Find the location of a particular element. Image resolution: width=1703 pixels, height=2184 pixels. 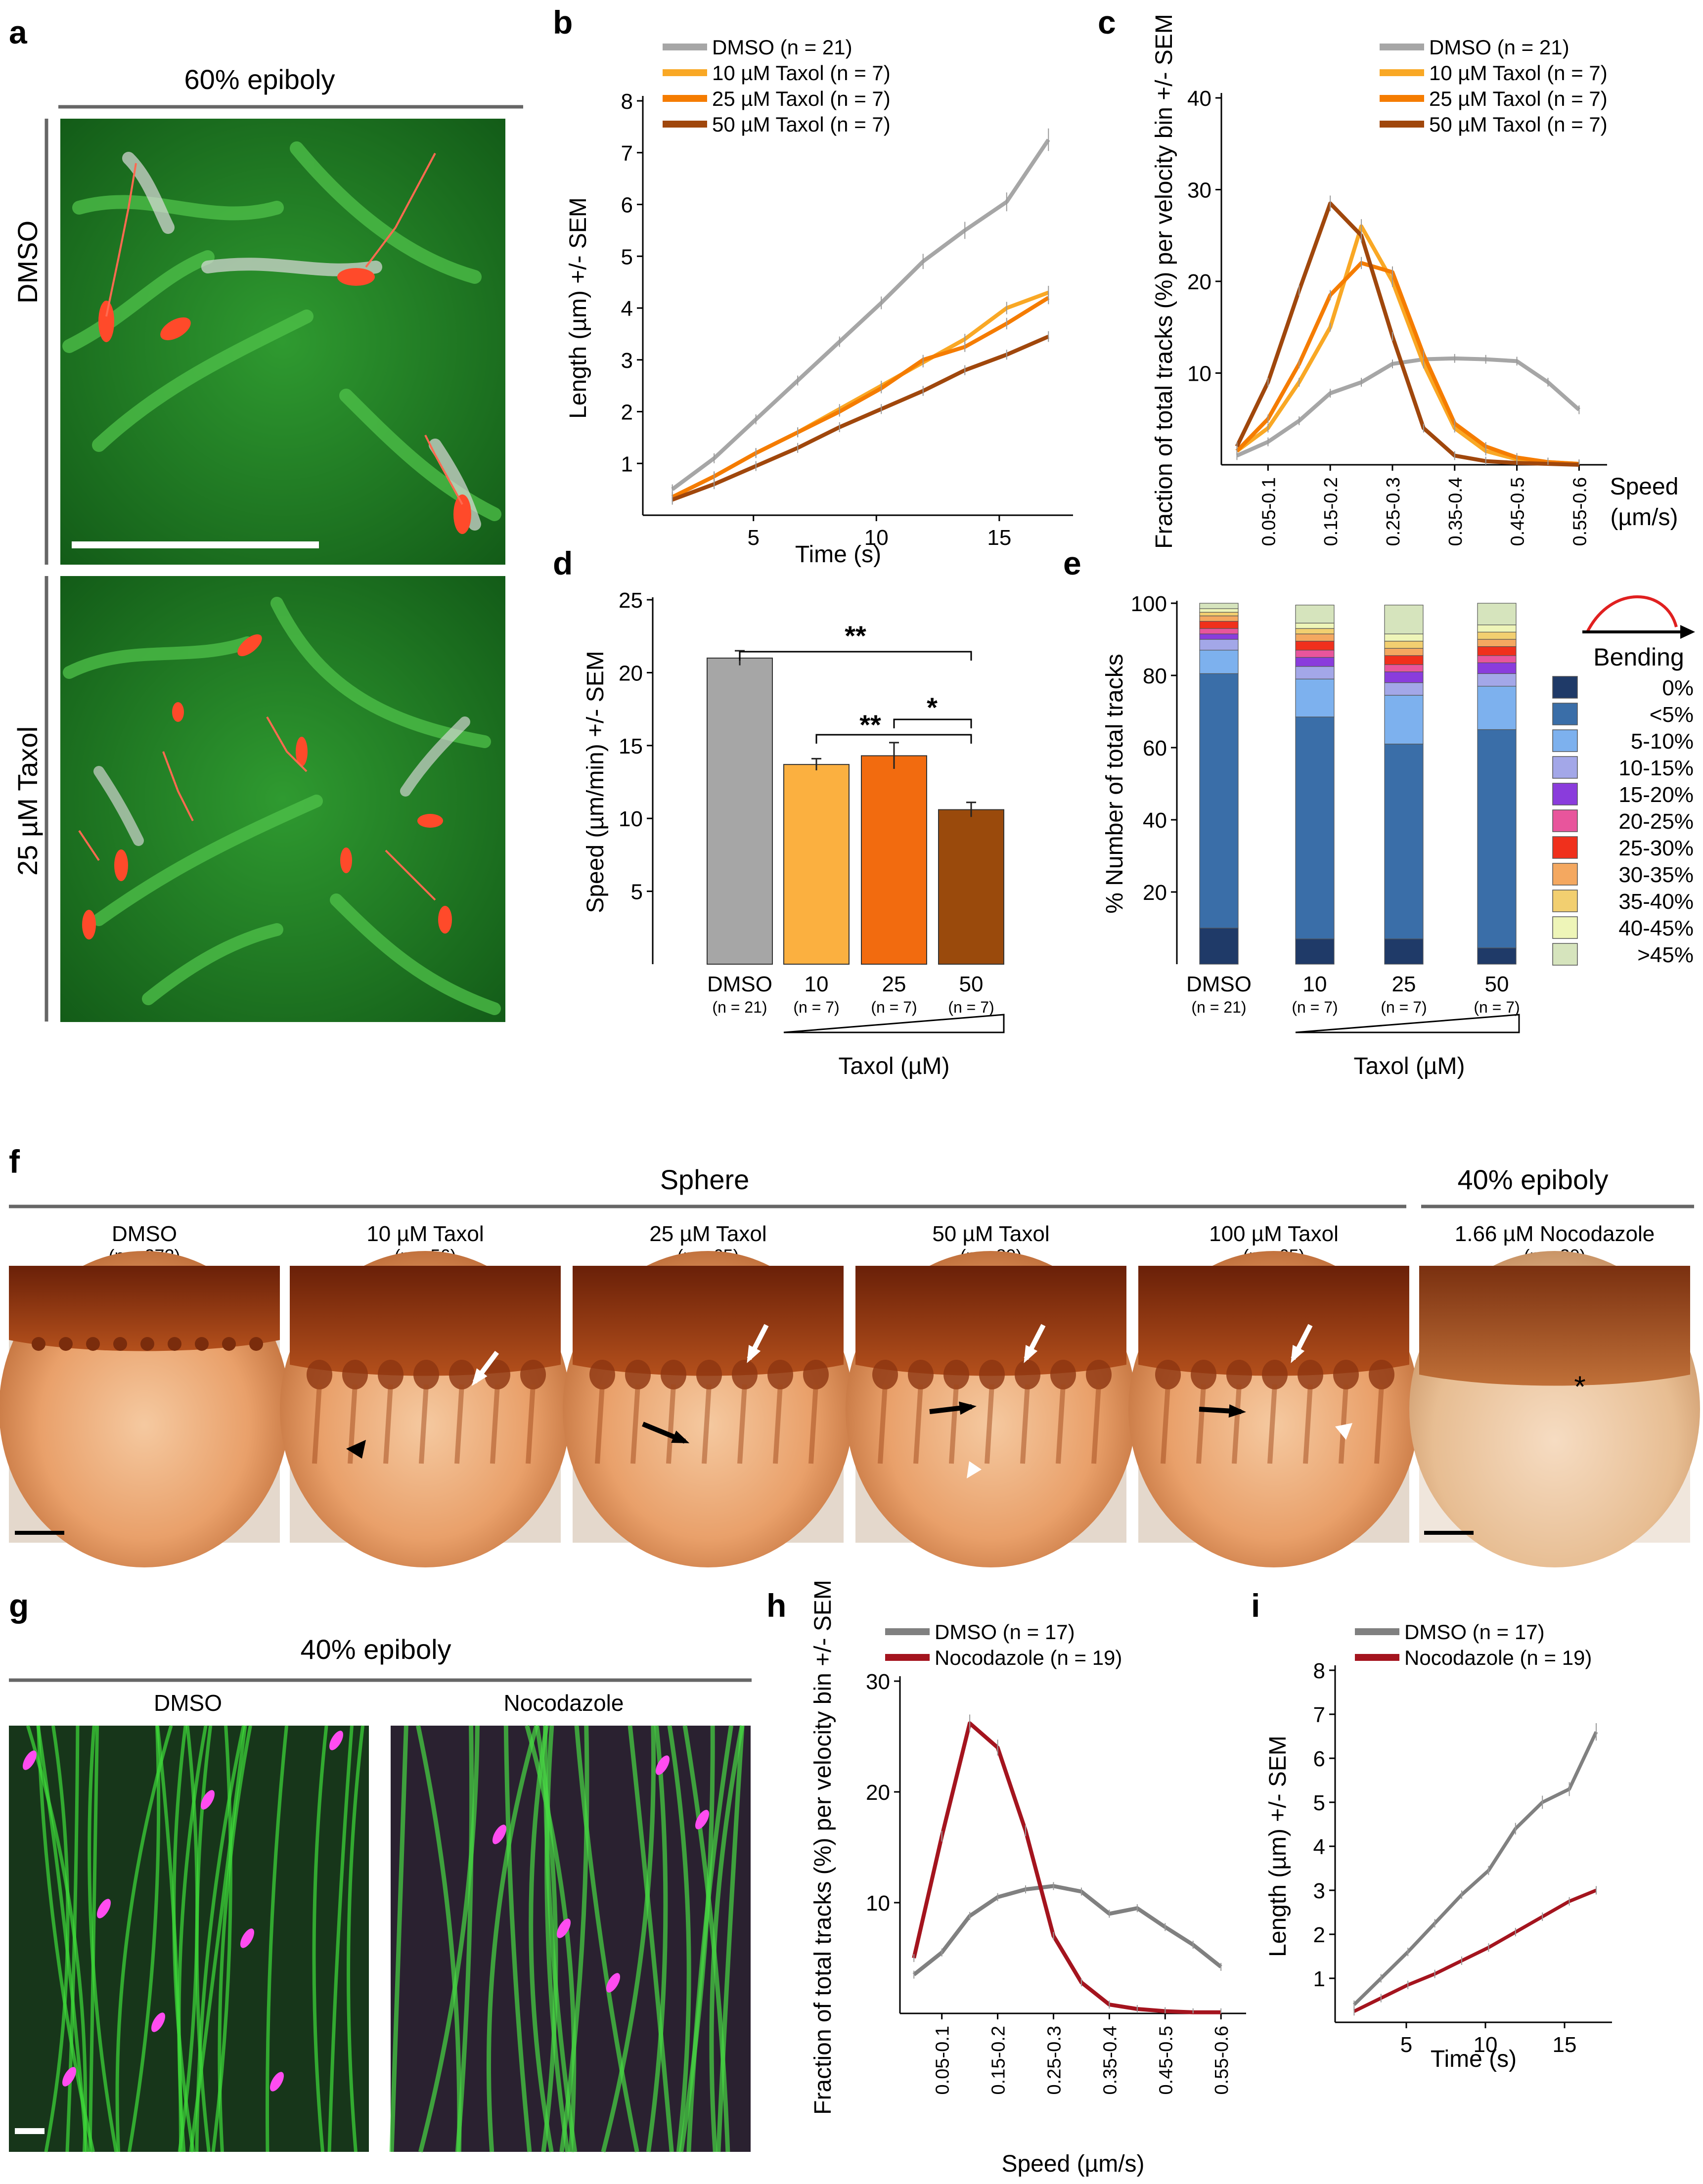

y-tick-label: 30 is located at coordinates (878, 1682).